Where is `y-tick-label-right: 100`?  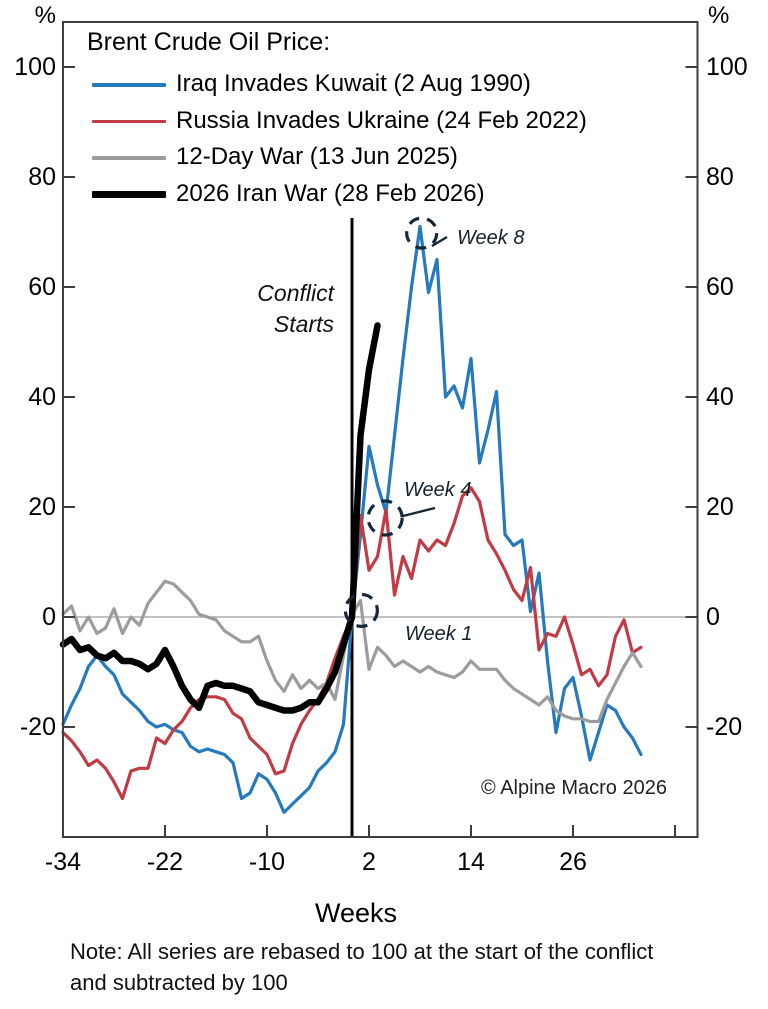 y-tick-label-right: 100 is located at coordinates (727, 67).